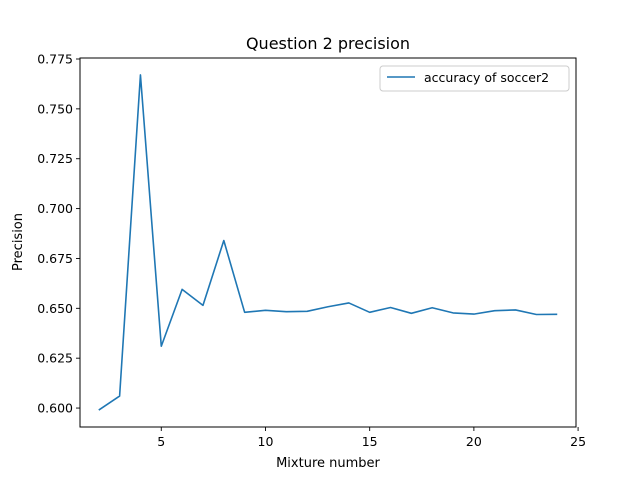  Describe the element at coordinates (55, 308) in the screenshot. I see `y-tick-label: 0.650` at that location.